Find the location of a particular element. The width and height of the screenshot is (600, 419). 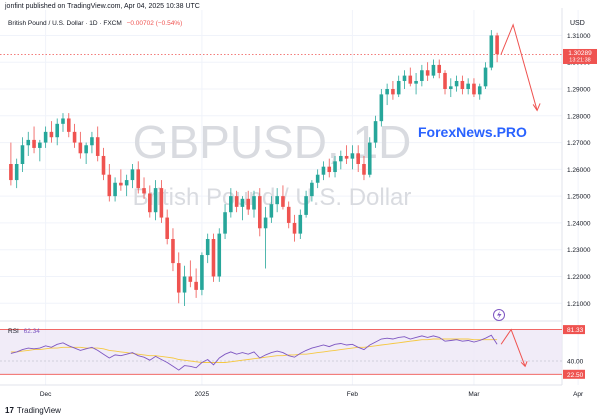

last-price: 1.30289 is located at coordinates (580, 53).